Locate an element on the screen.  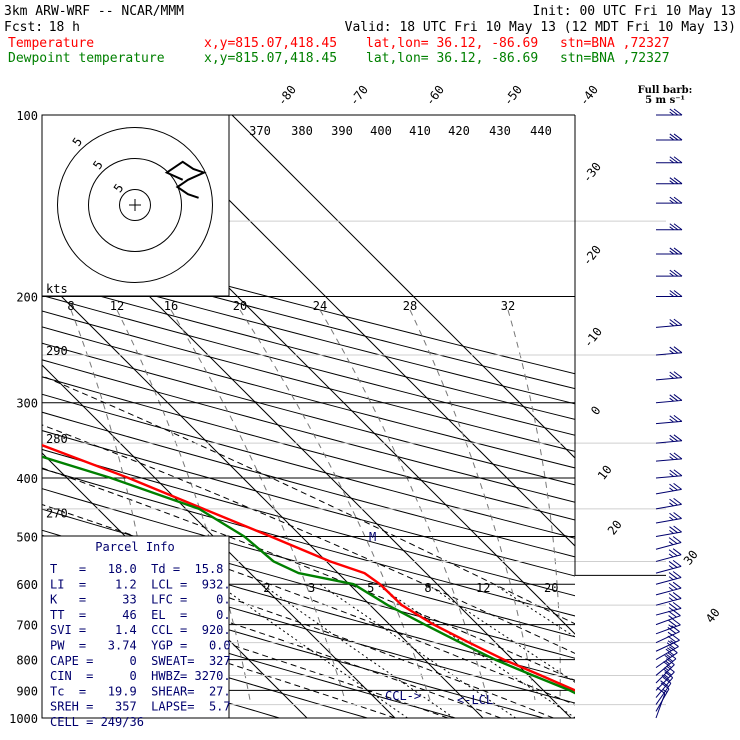
parcel-info-row: SREH = 357 LAPSE= 5.7 is located at coordinates (140, 707).